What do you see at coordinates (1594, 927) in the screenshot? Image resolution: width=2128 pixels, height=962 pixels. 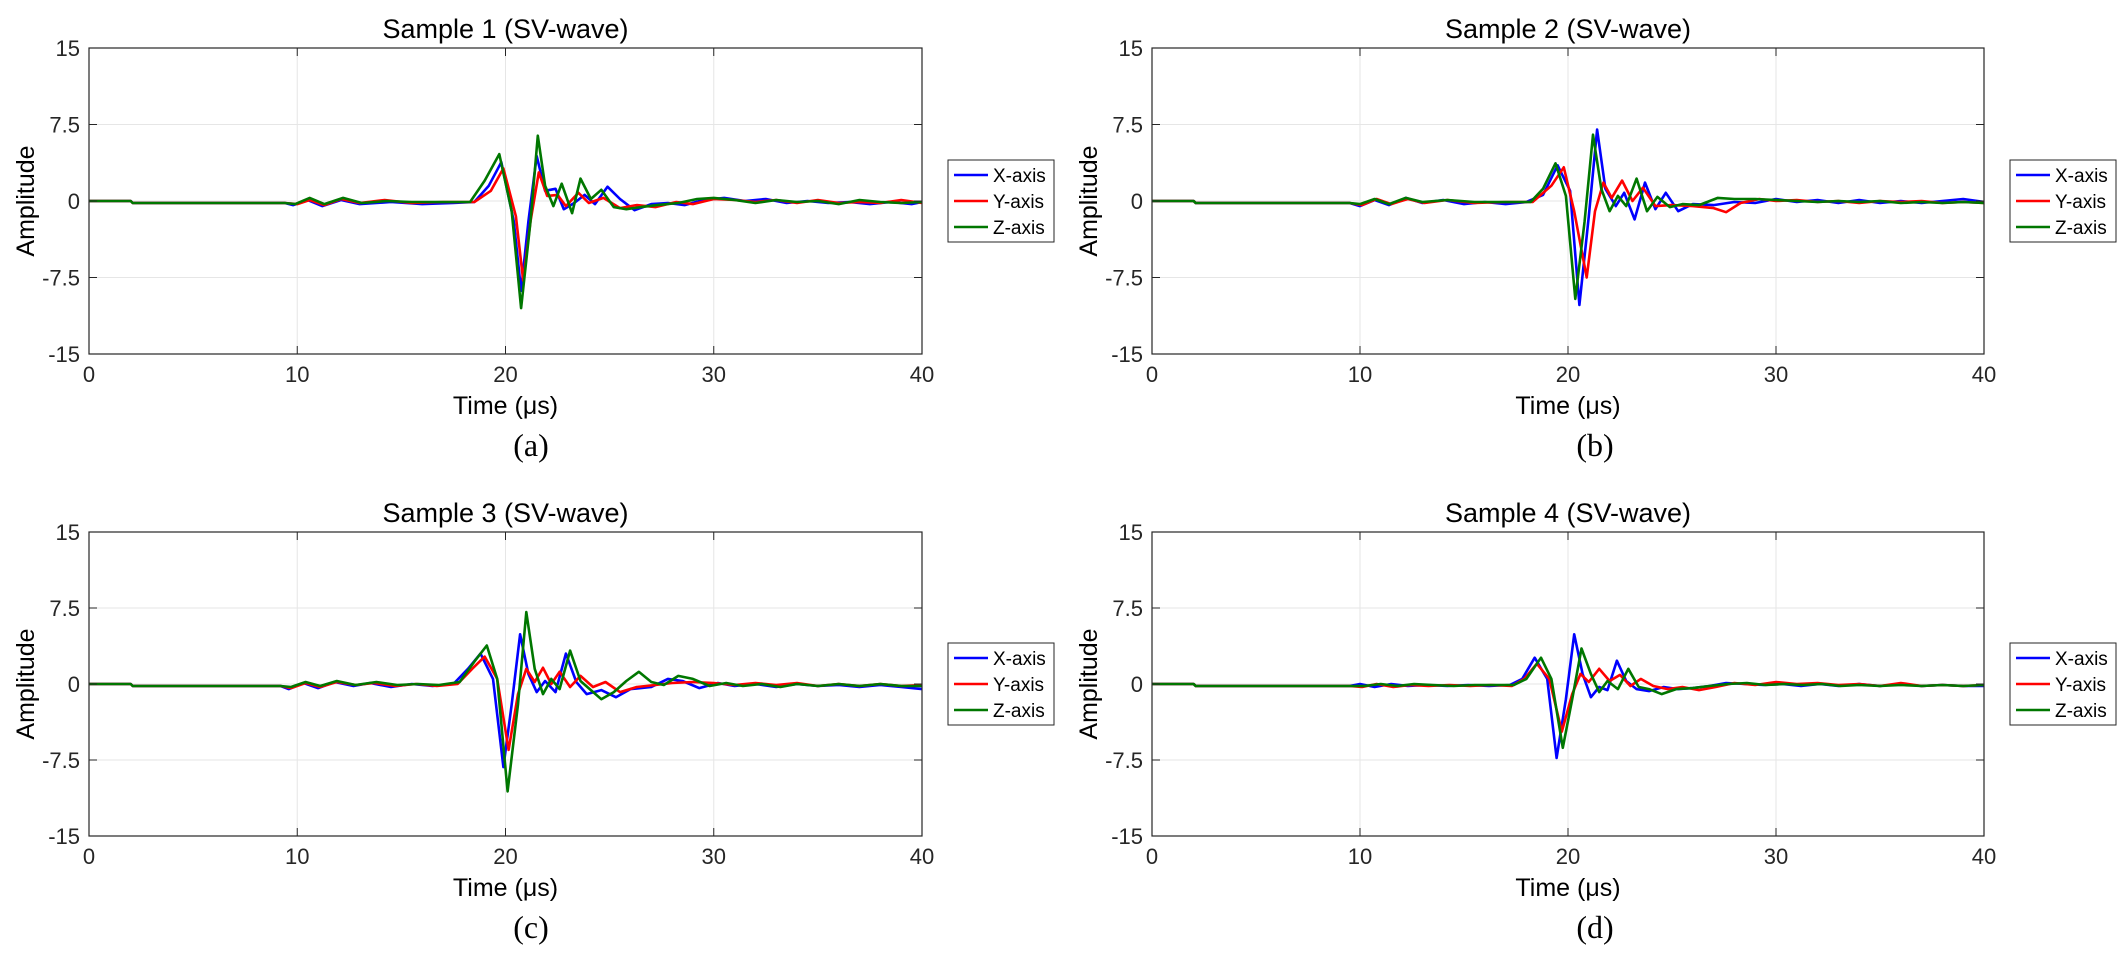 I see `panel-caption: (d)` at bounding box center [1594, 927].